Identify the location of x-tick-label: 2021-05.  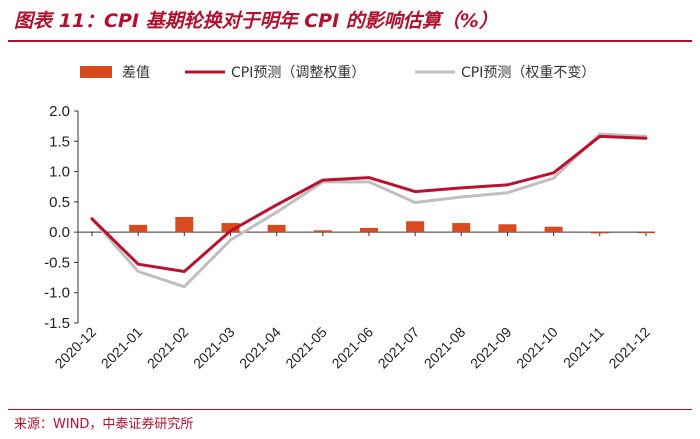
(306, 348).